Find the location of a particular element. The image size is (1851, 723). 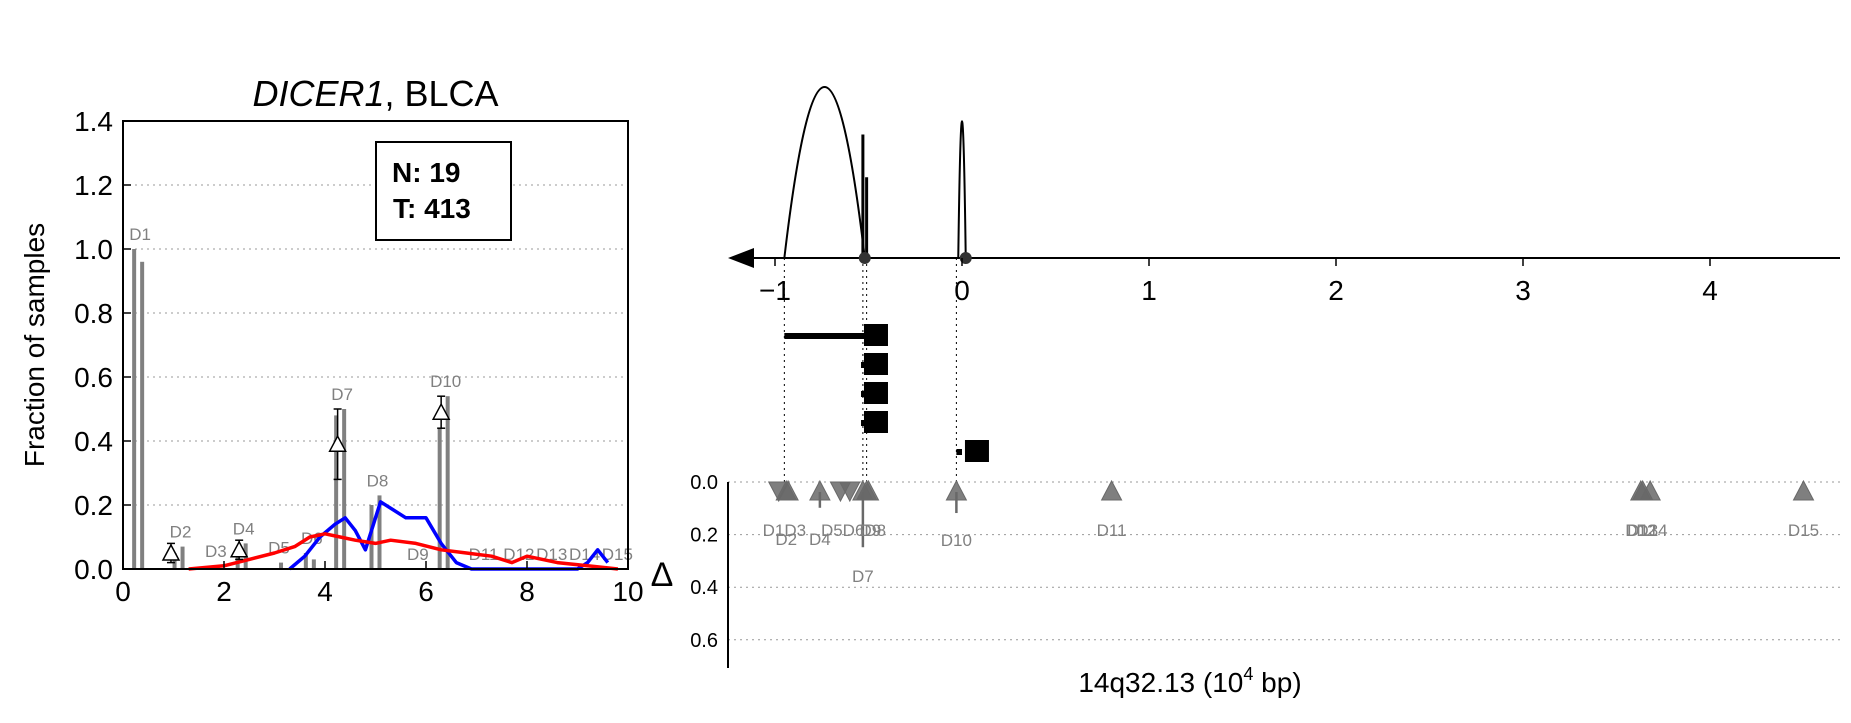

bar-label-D15: D15 is located at coordinates (617, 554).